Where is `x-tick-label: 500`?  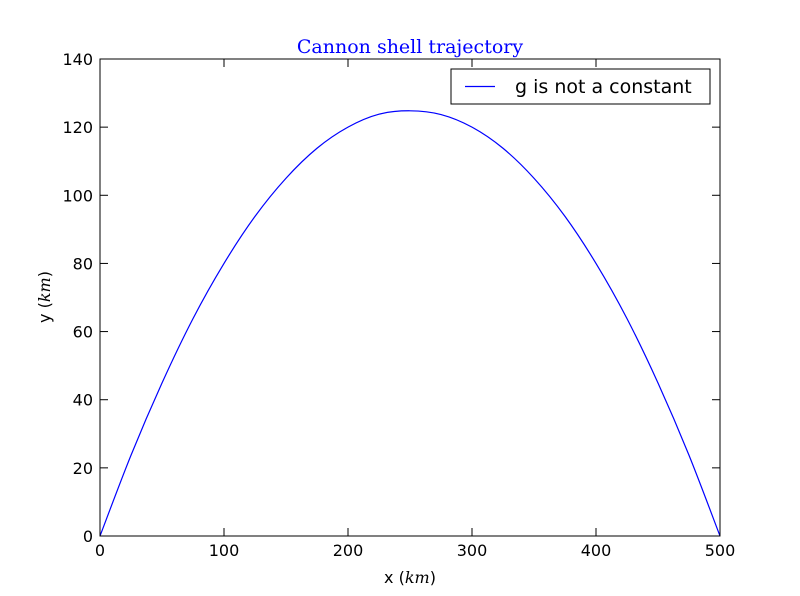 x-tick-label: 500 is located at coordinates (720, 550).